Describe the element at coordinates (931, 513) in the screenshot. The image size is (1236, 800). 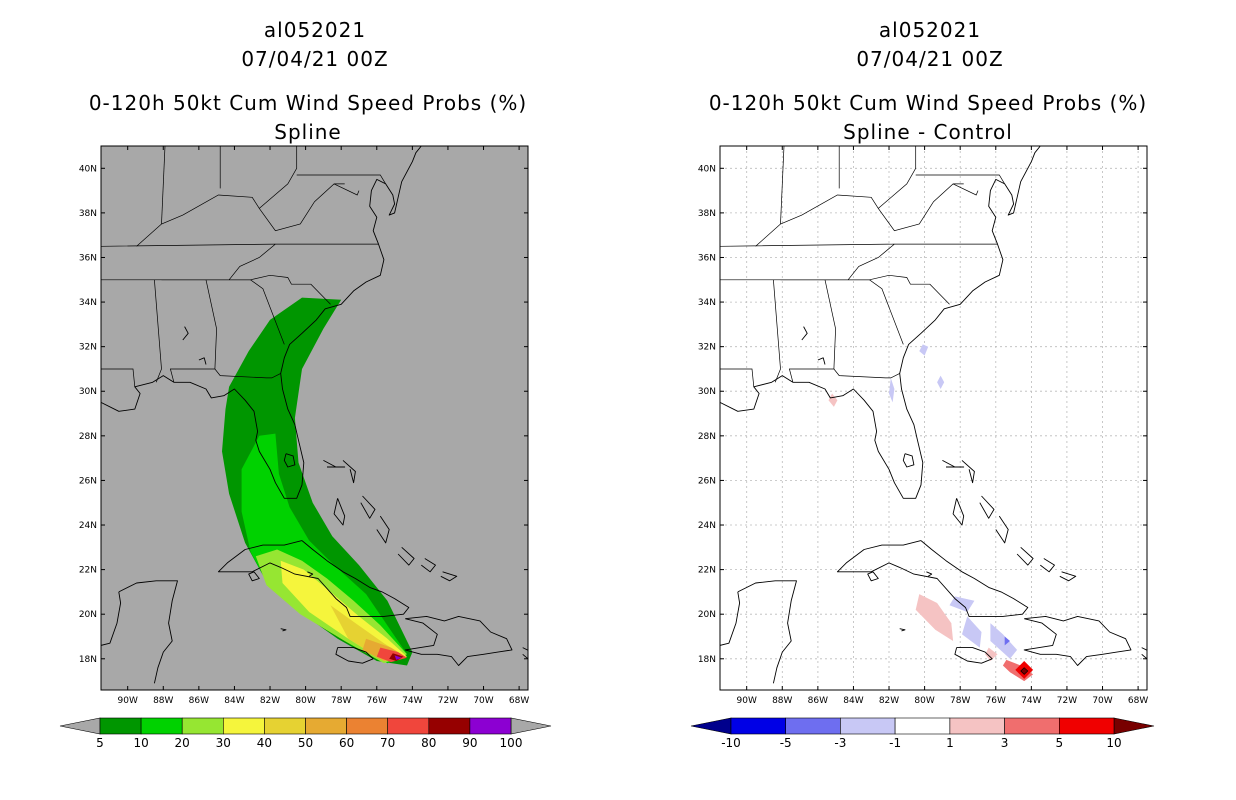
I see `difference-field` at that location.